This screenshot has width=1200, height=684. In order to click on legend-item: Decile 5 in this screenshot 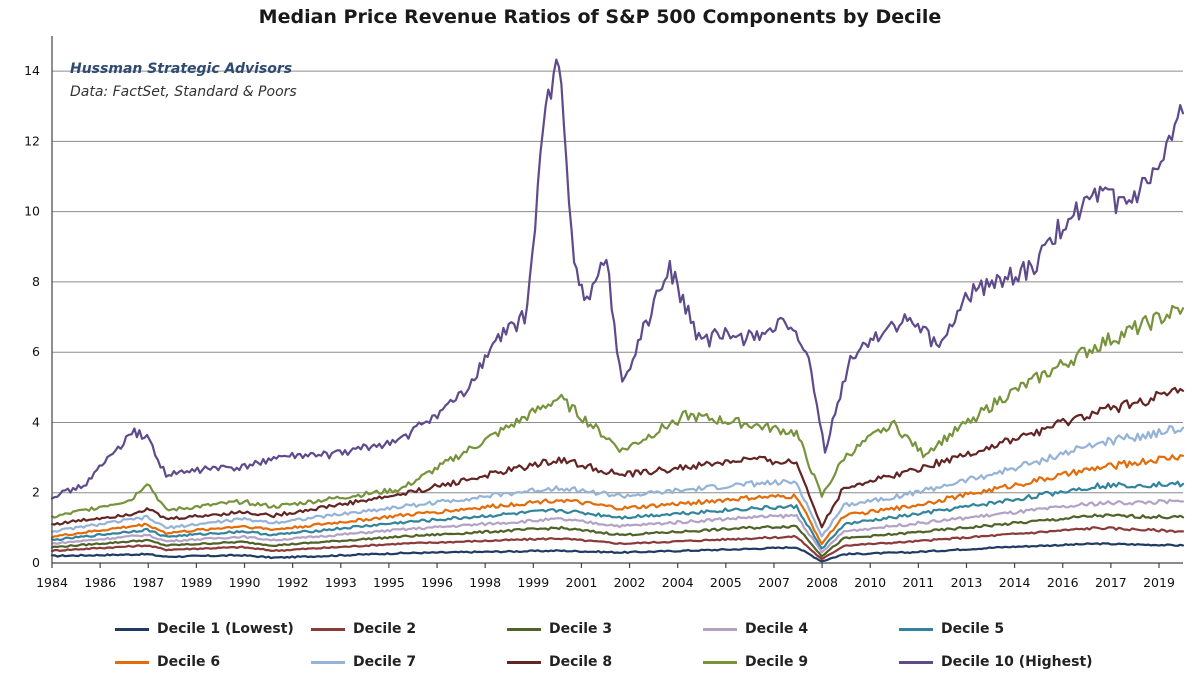, I will do `click(951, 629)`.